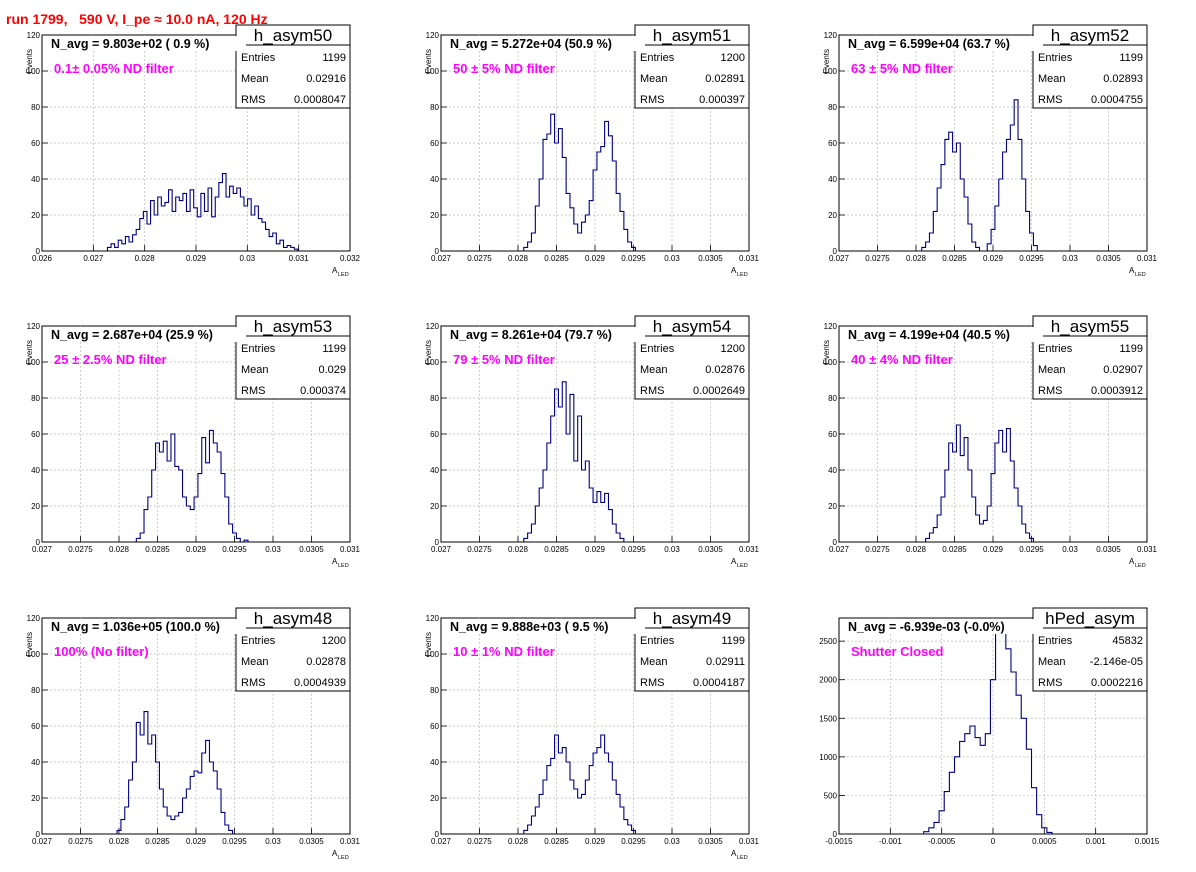 This screenshot has width=1196, height=872. What do you see at coordinates (725, 79) in the screenshot?
I see `stats-value: 0.02891` at bounding box center [725, 79].